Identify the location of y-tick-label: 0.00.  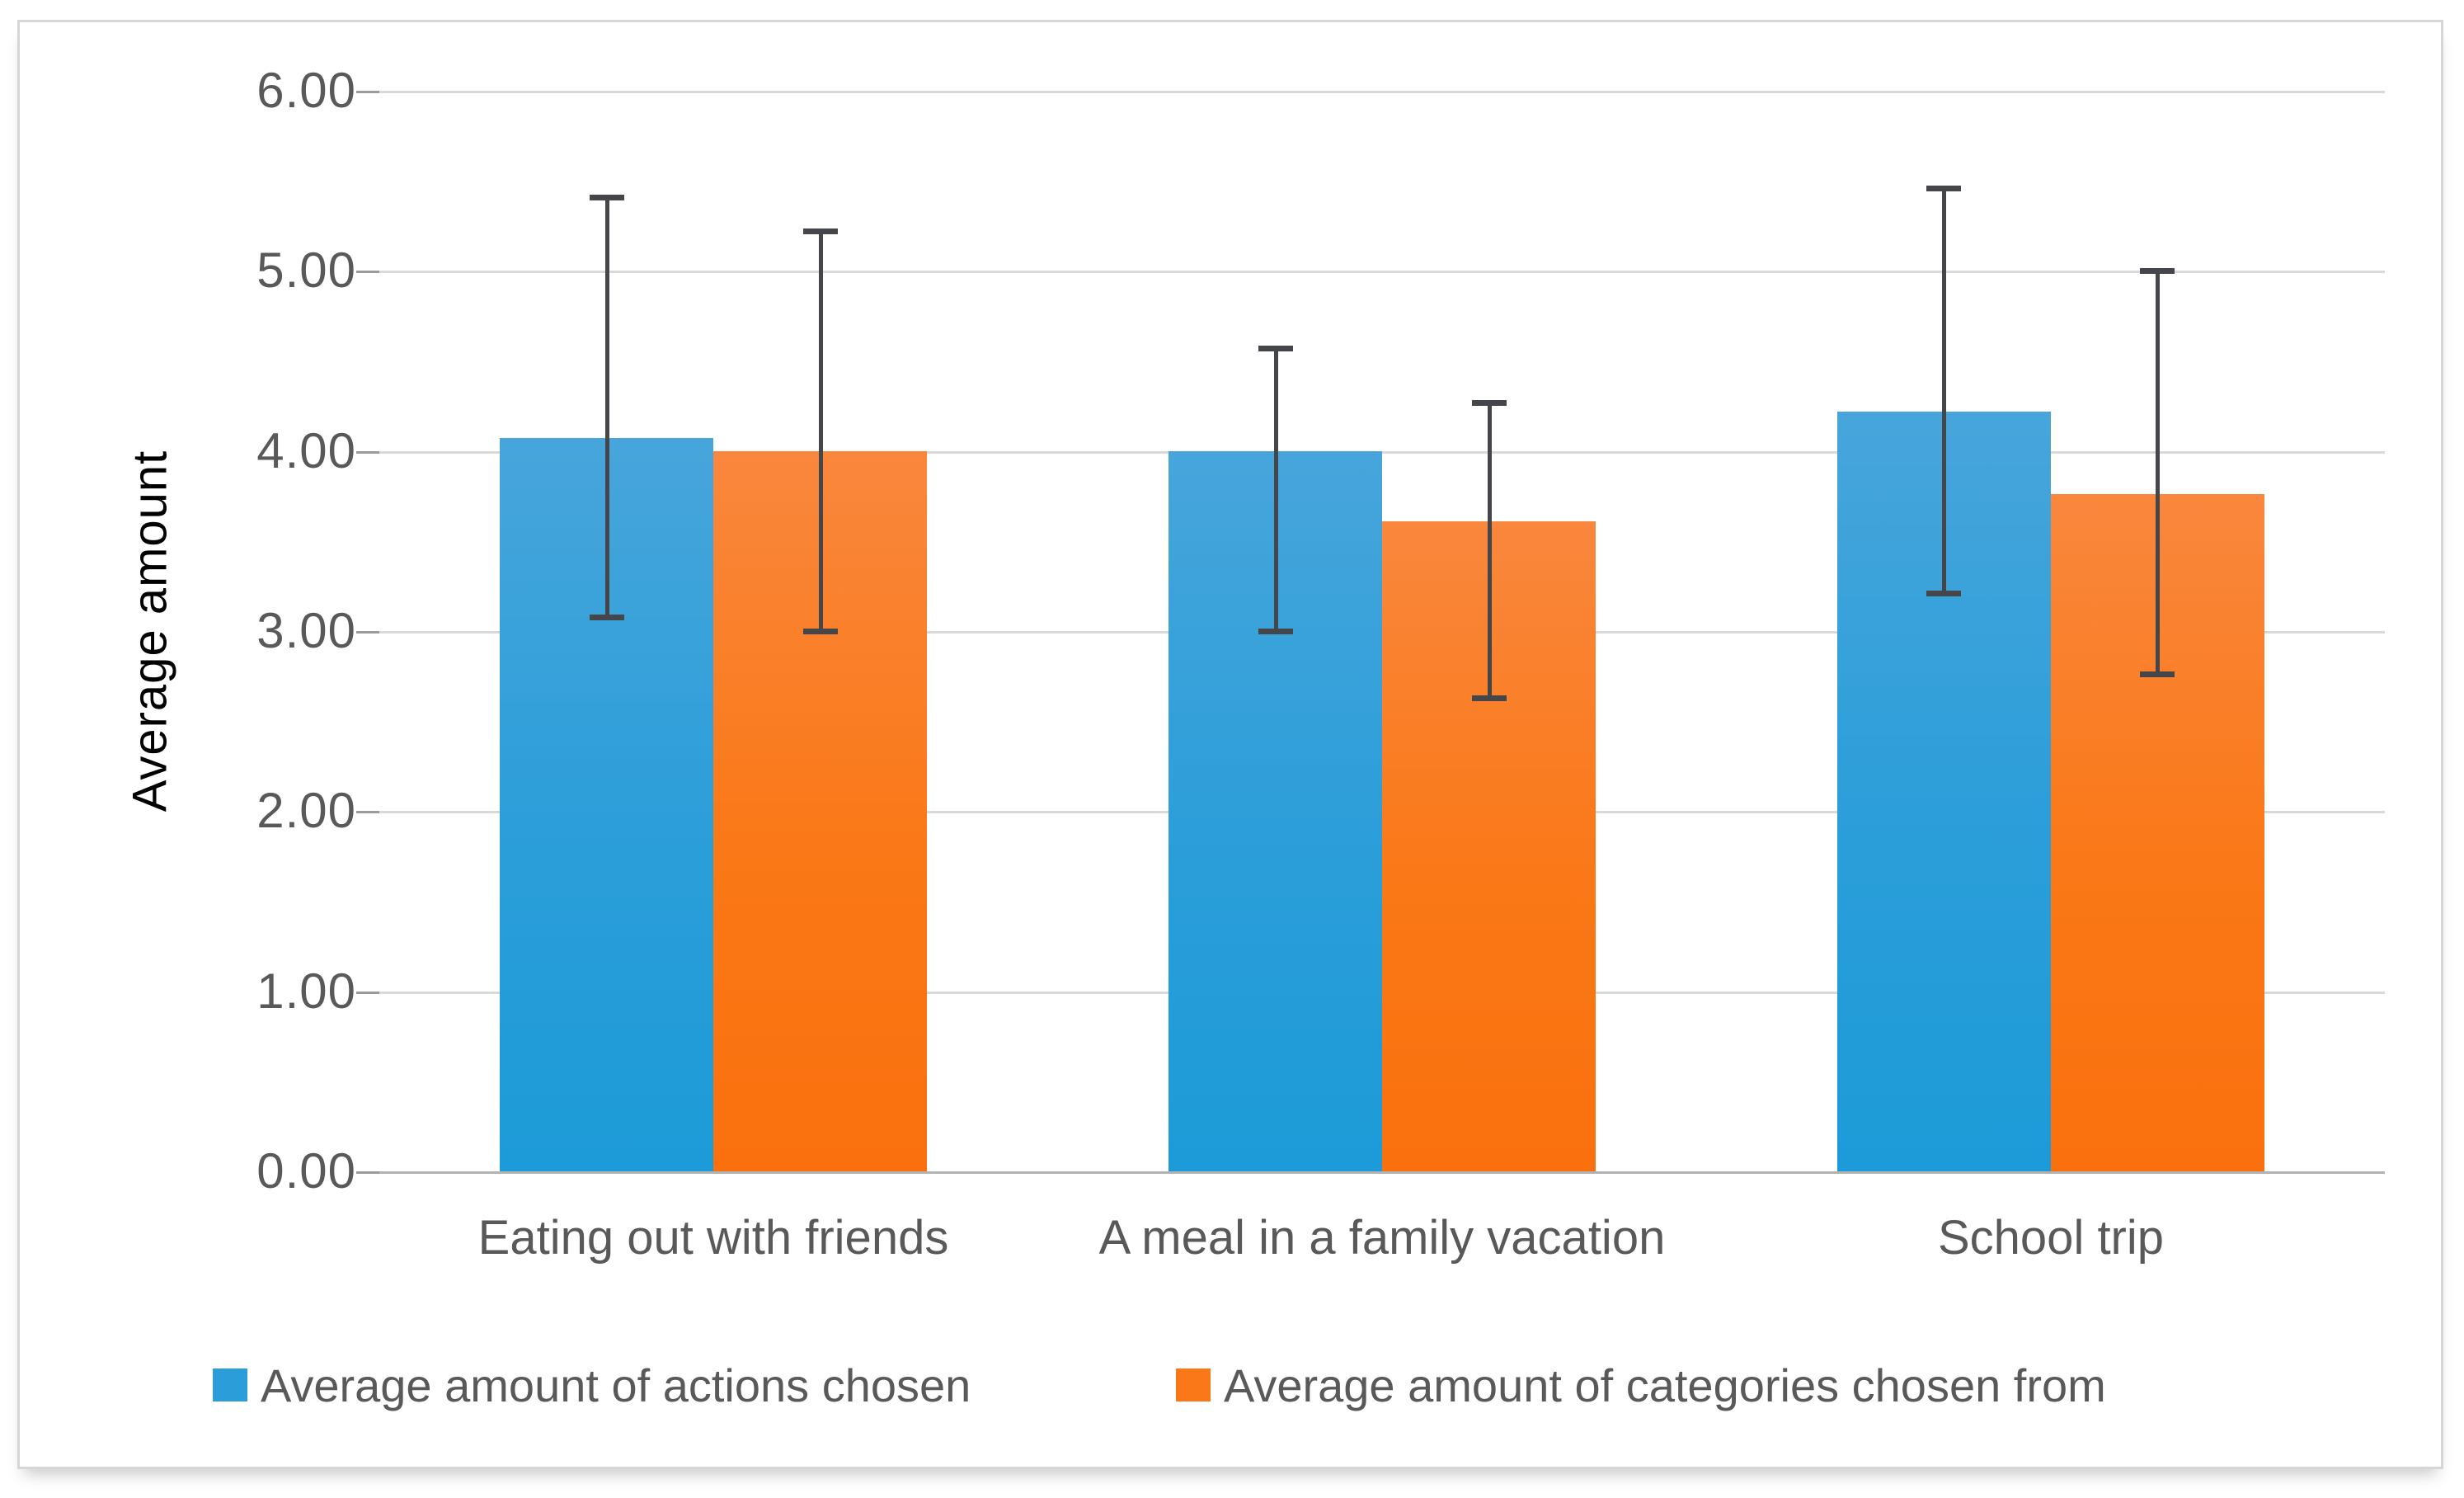
(306, 1171).